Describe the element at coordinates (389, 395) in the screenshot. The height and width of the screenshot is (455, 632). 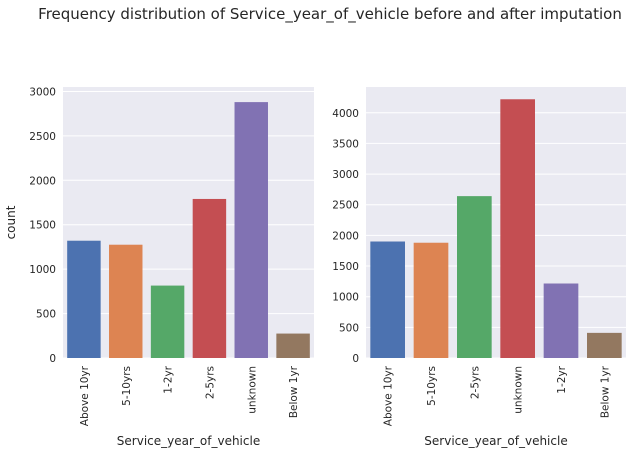
I see `right-x-tick-above-10yr: Above 10yr` at that location.